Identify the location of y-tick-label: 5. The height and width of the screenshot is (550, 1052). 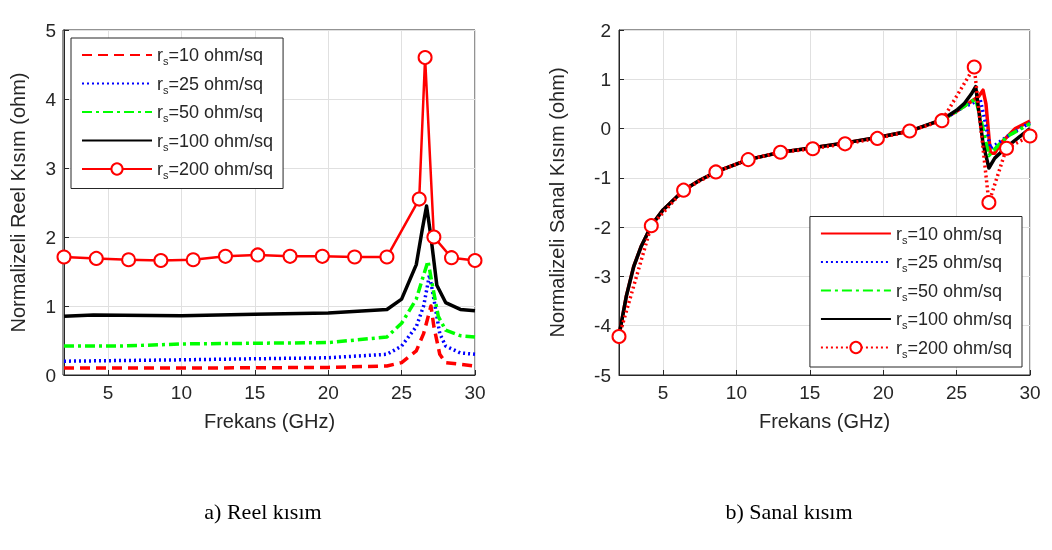
(50, 30).